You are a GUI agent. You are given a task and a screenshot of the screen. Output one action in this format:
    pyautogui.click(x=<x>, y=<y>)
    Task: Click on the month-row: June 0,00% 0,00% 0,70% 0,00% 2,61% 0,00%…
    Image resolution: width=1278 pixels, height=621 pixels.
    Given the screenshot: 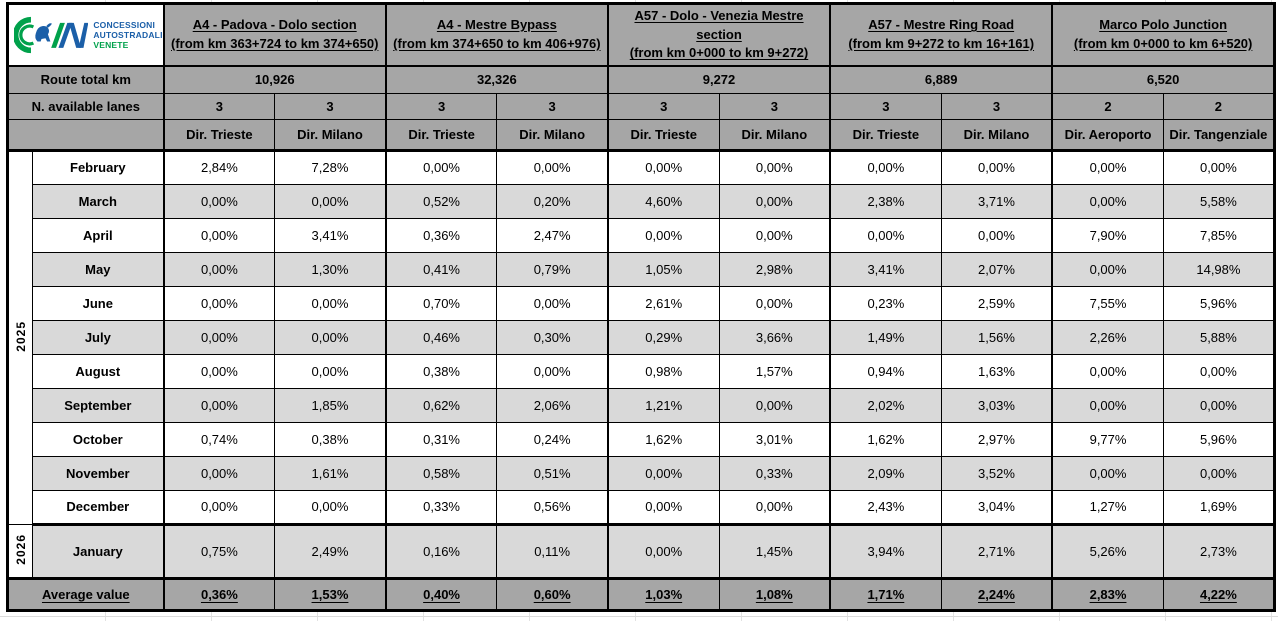 What is the action you would take?
    pyautogui.click(x=642, y=303)
    